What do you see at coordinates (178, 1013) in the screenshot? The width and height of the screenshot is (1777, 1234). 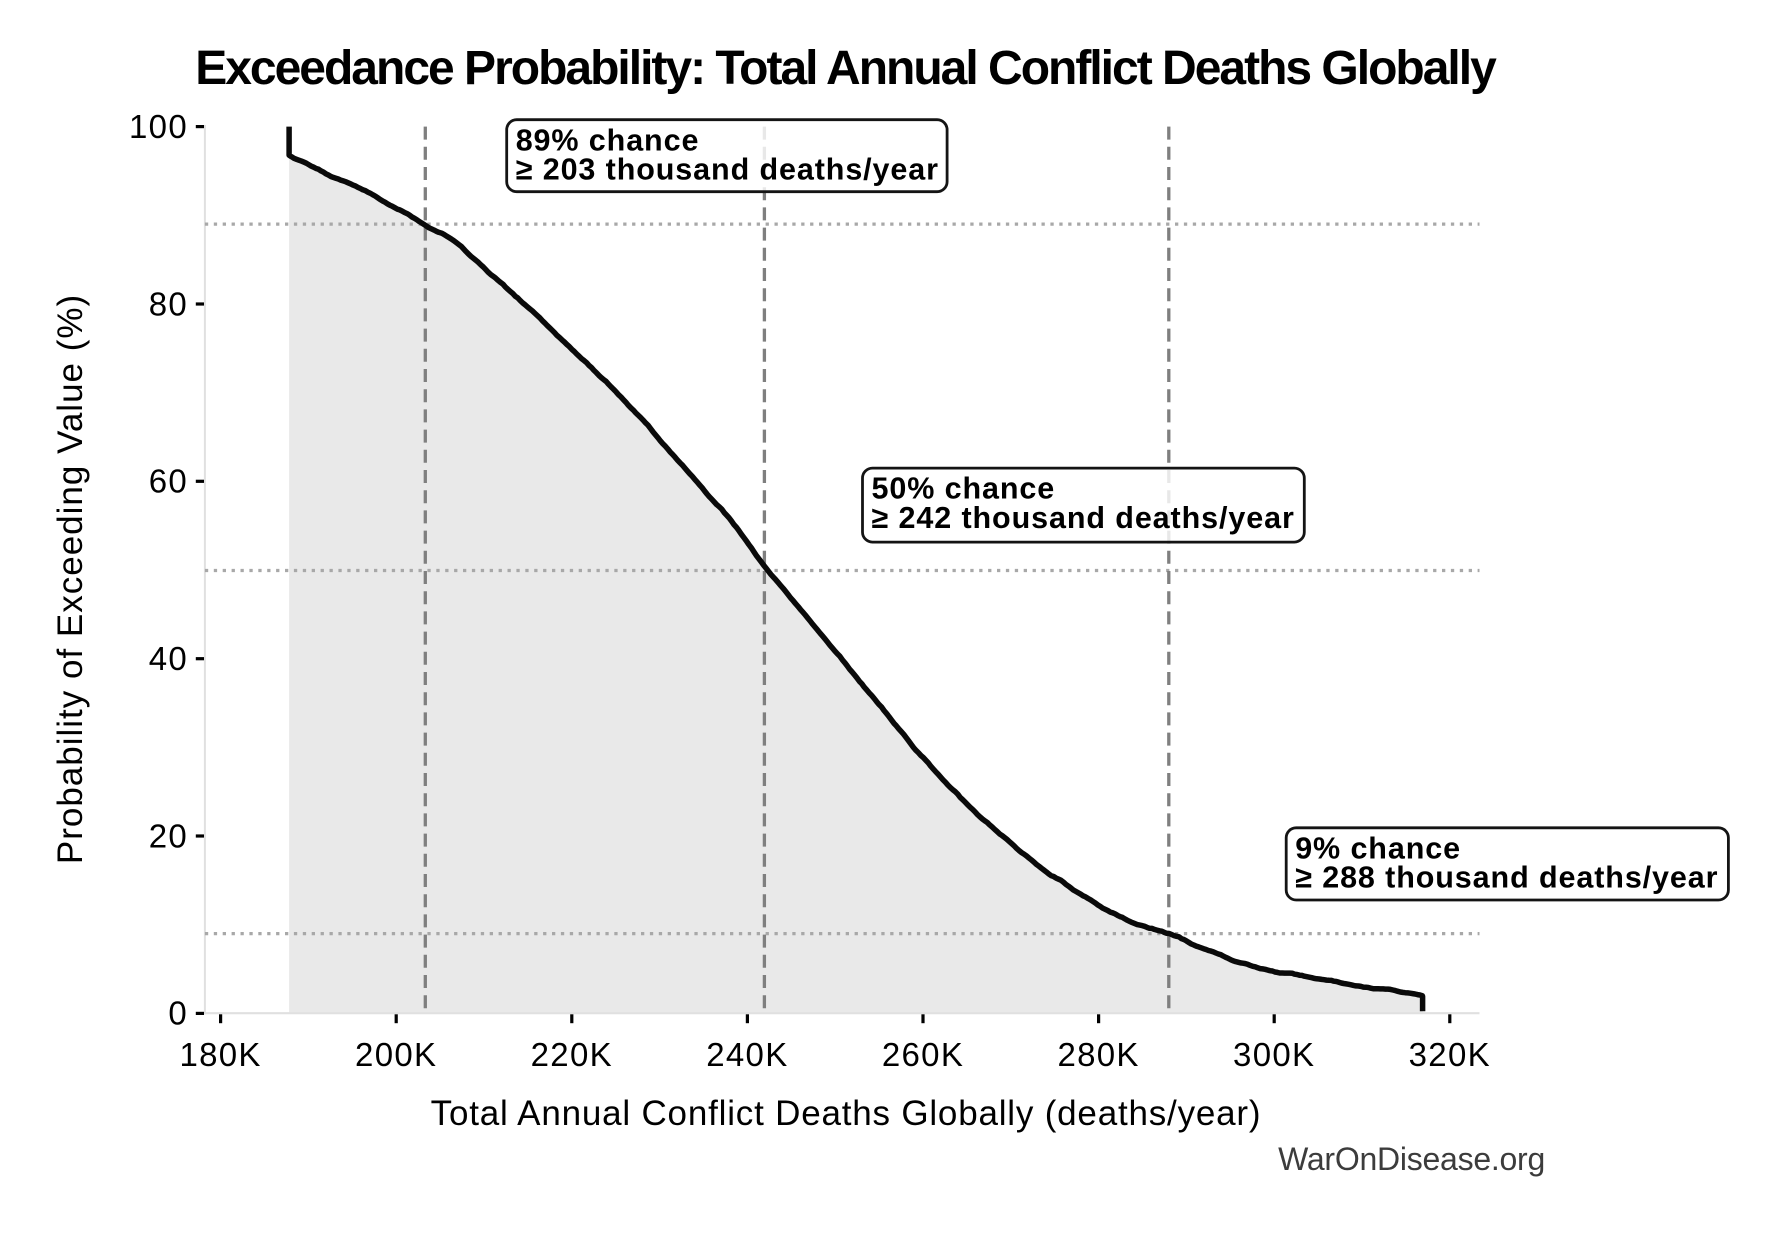 I see `svg-text: 0` at bounding box center [178, 1013].